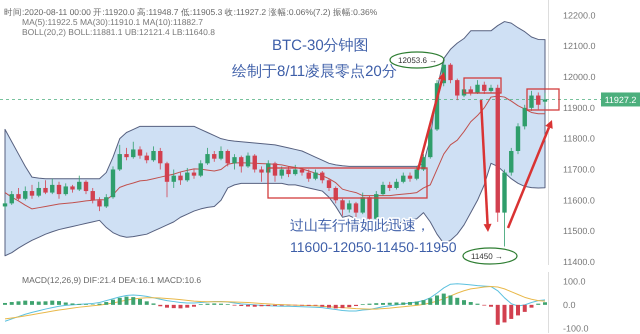  Describe the element at coordinates (320, 45) in the screenshot. I see `text: BTC-30分钟图` at that location.